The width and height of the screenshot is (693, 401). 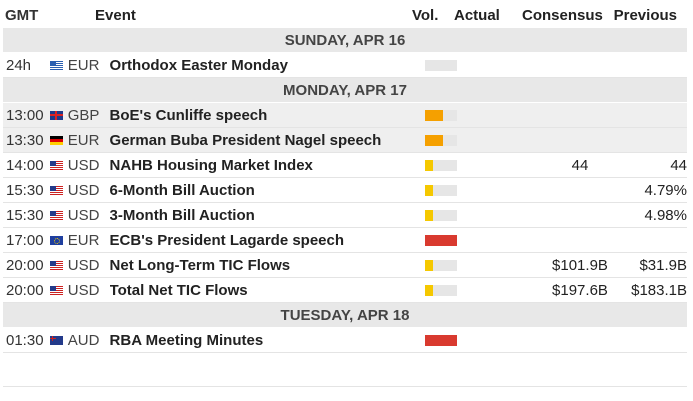 I want to click on header-actual: Actual, so click(x=477, y=15).